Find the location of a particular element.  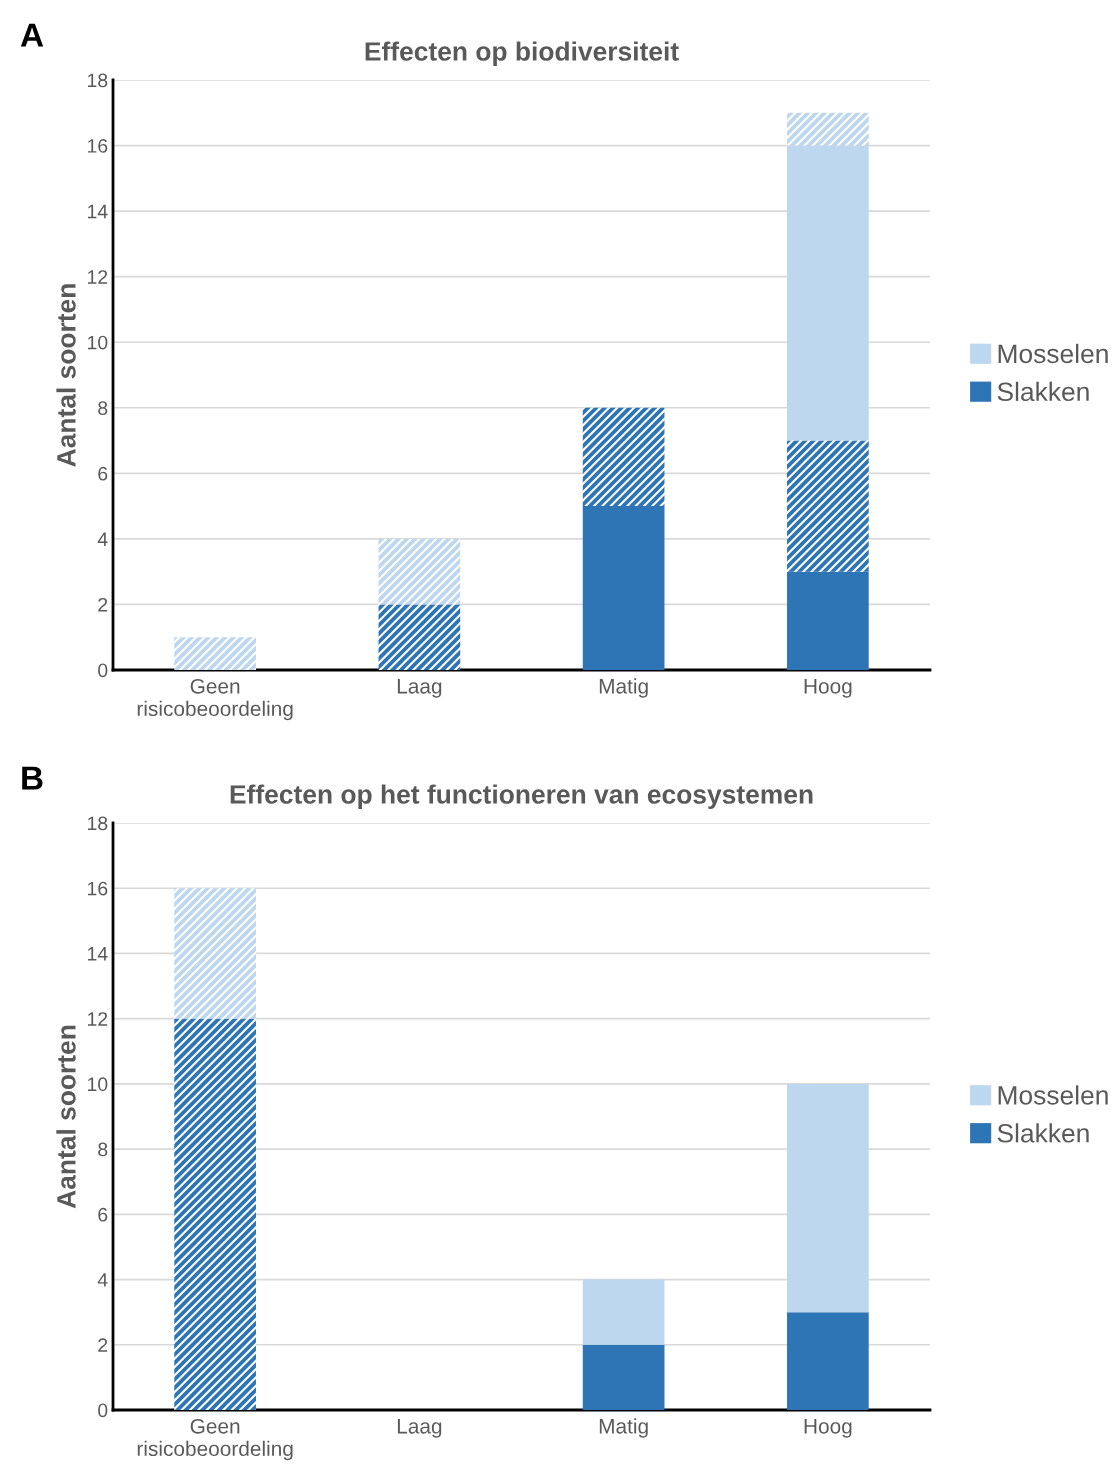

chart-title: Effecten op biodiversiteit is located at coordinates (522, 54).